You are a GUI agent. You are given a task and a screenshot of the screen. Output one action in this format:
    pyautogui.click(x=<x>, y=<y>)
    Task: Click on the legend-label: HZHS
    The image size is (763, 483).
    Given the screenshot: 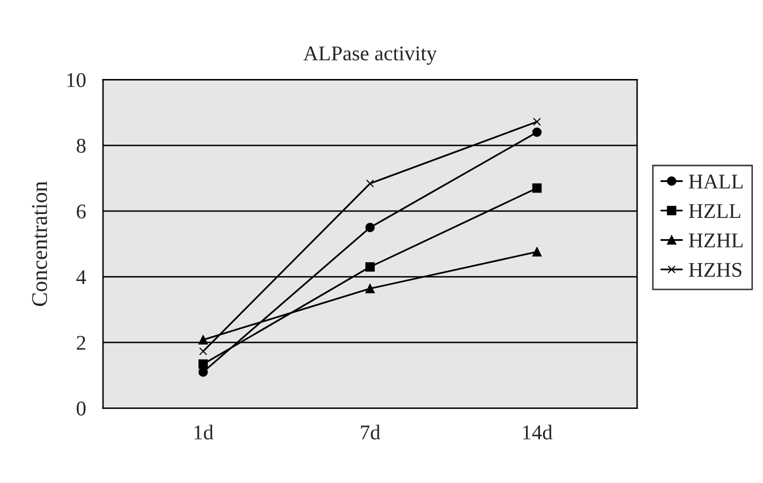 What is the action you would take?
    pyautogui.click(x=715, y=269)
    